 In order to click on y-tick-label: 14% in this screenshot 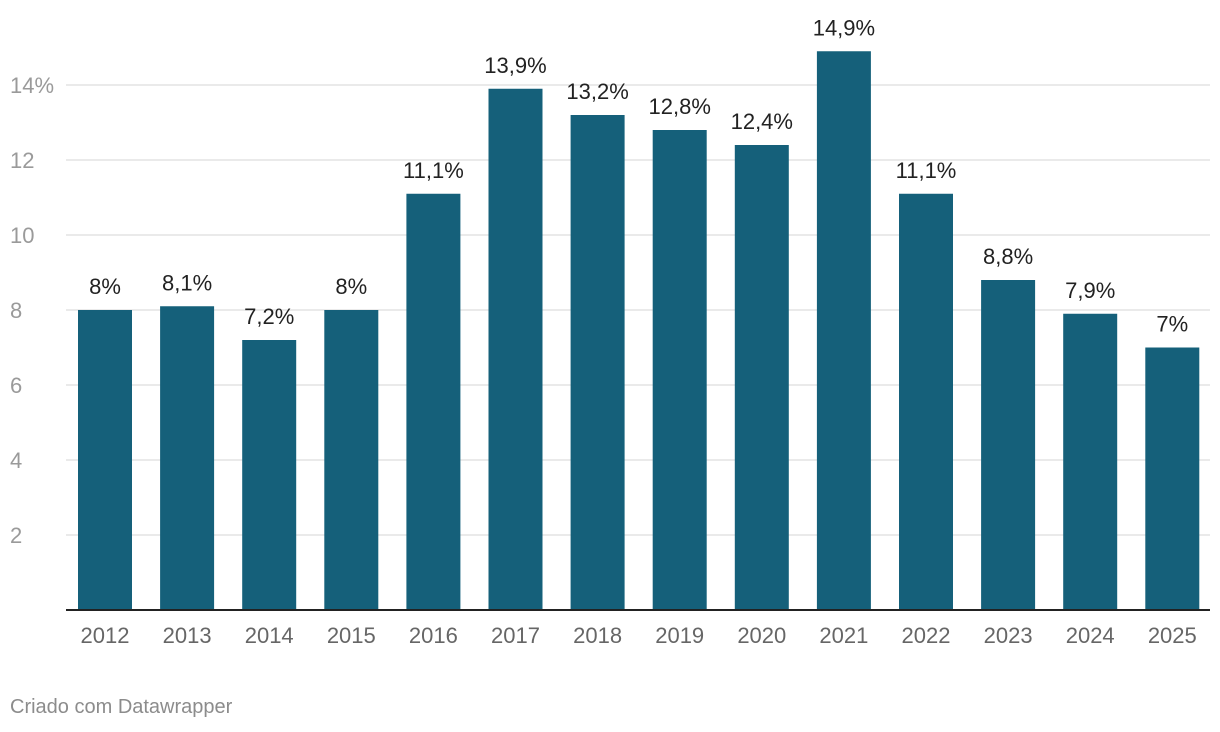, I will do `click(32, 85)`.